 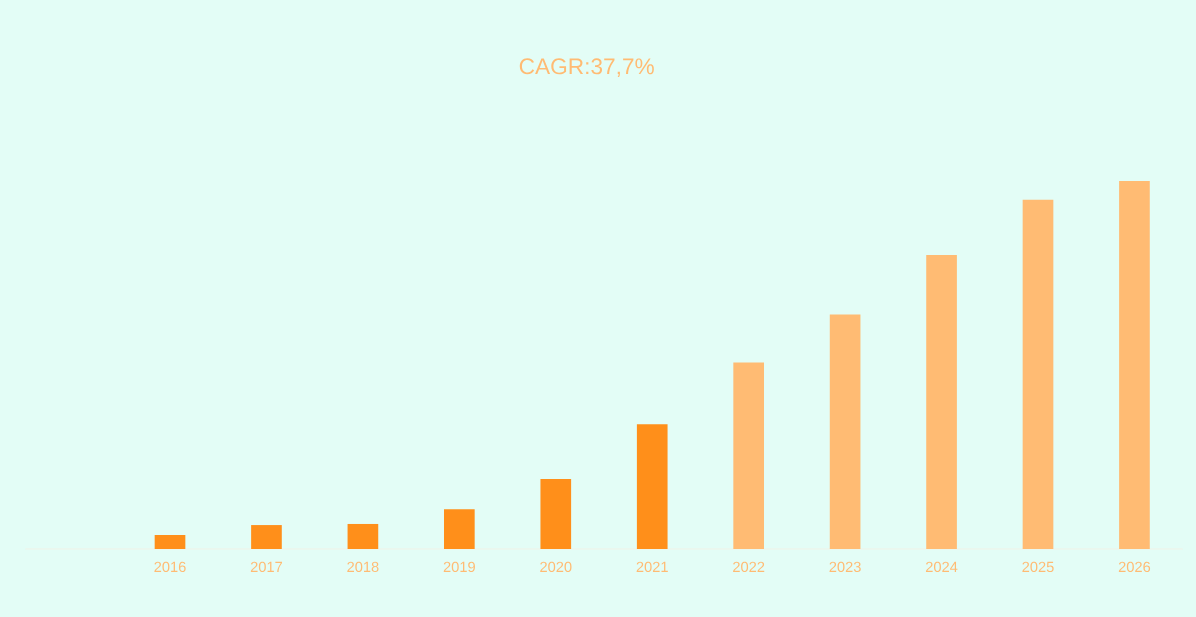 I want to click on x-tick-label: 2025, so click(x=1038, y=567).